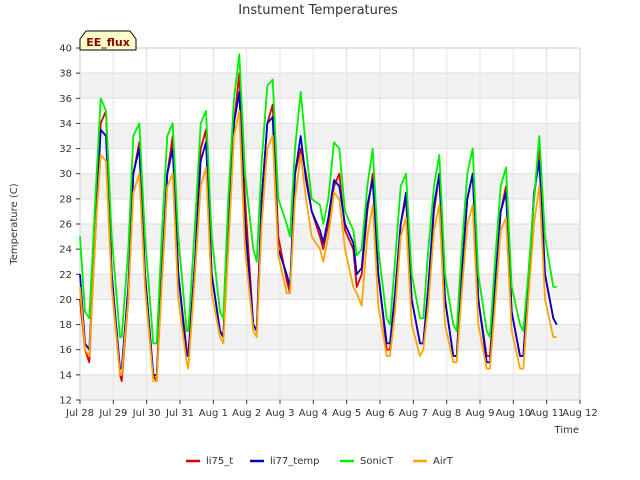 Image resolution: width=640 pixels, height=480 pixels. What do you see at coordinates (65, 275) in the screenshot?
I see `y-tick-label: 22` at bounding box center [65, 275].